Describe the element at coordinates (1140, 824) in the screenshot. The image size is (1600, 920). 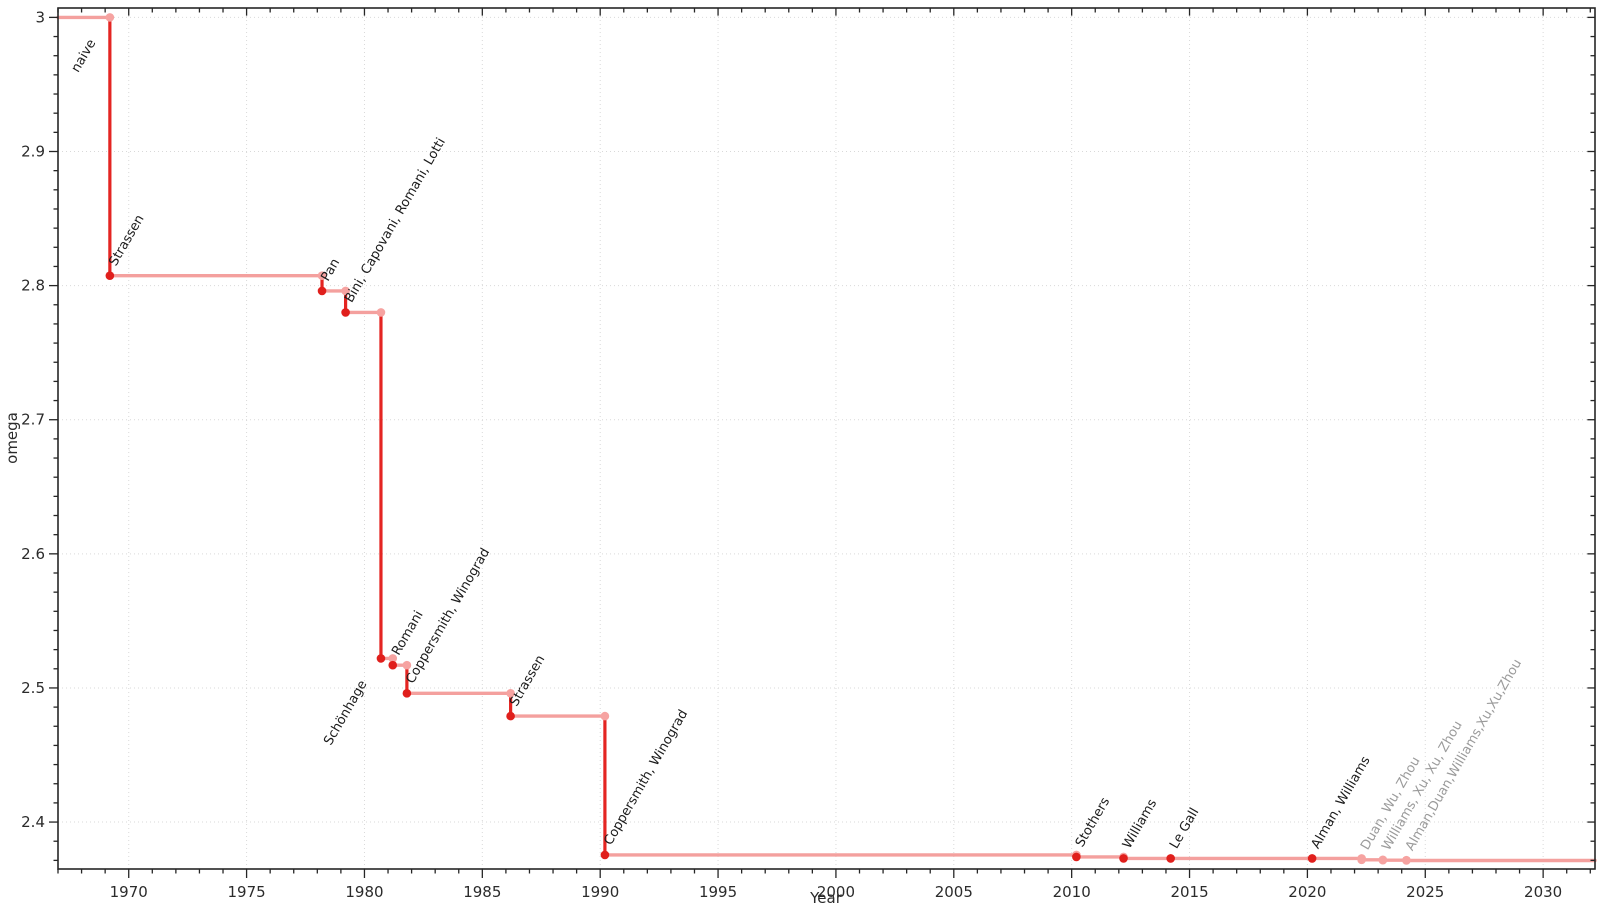
I see `event-label: Williams` at that location.